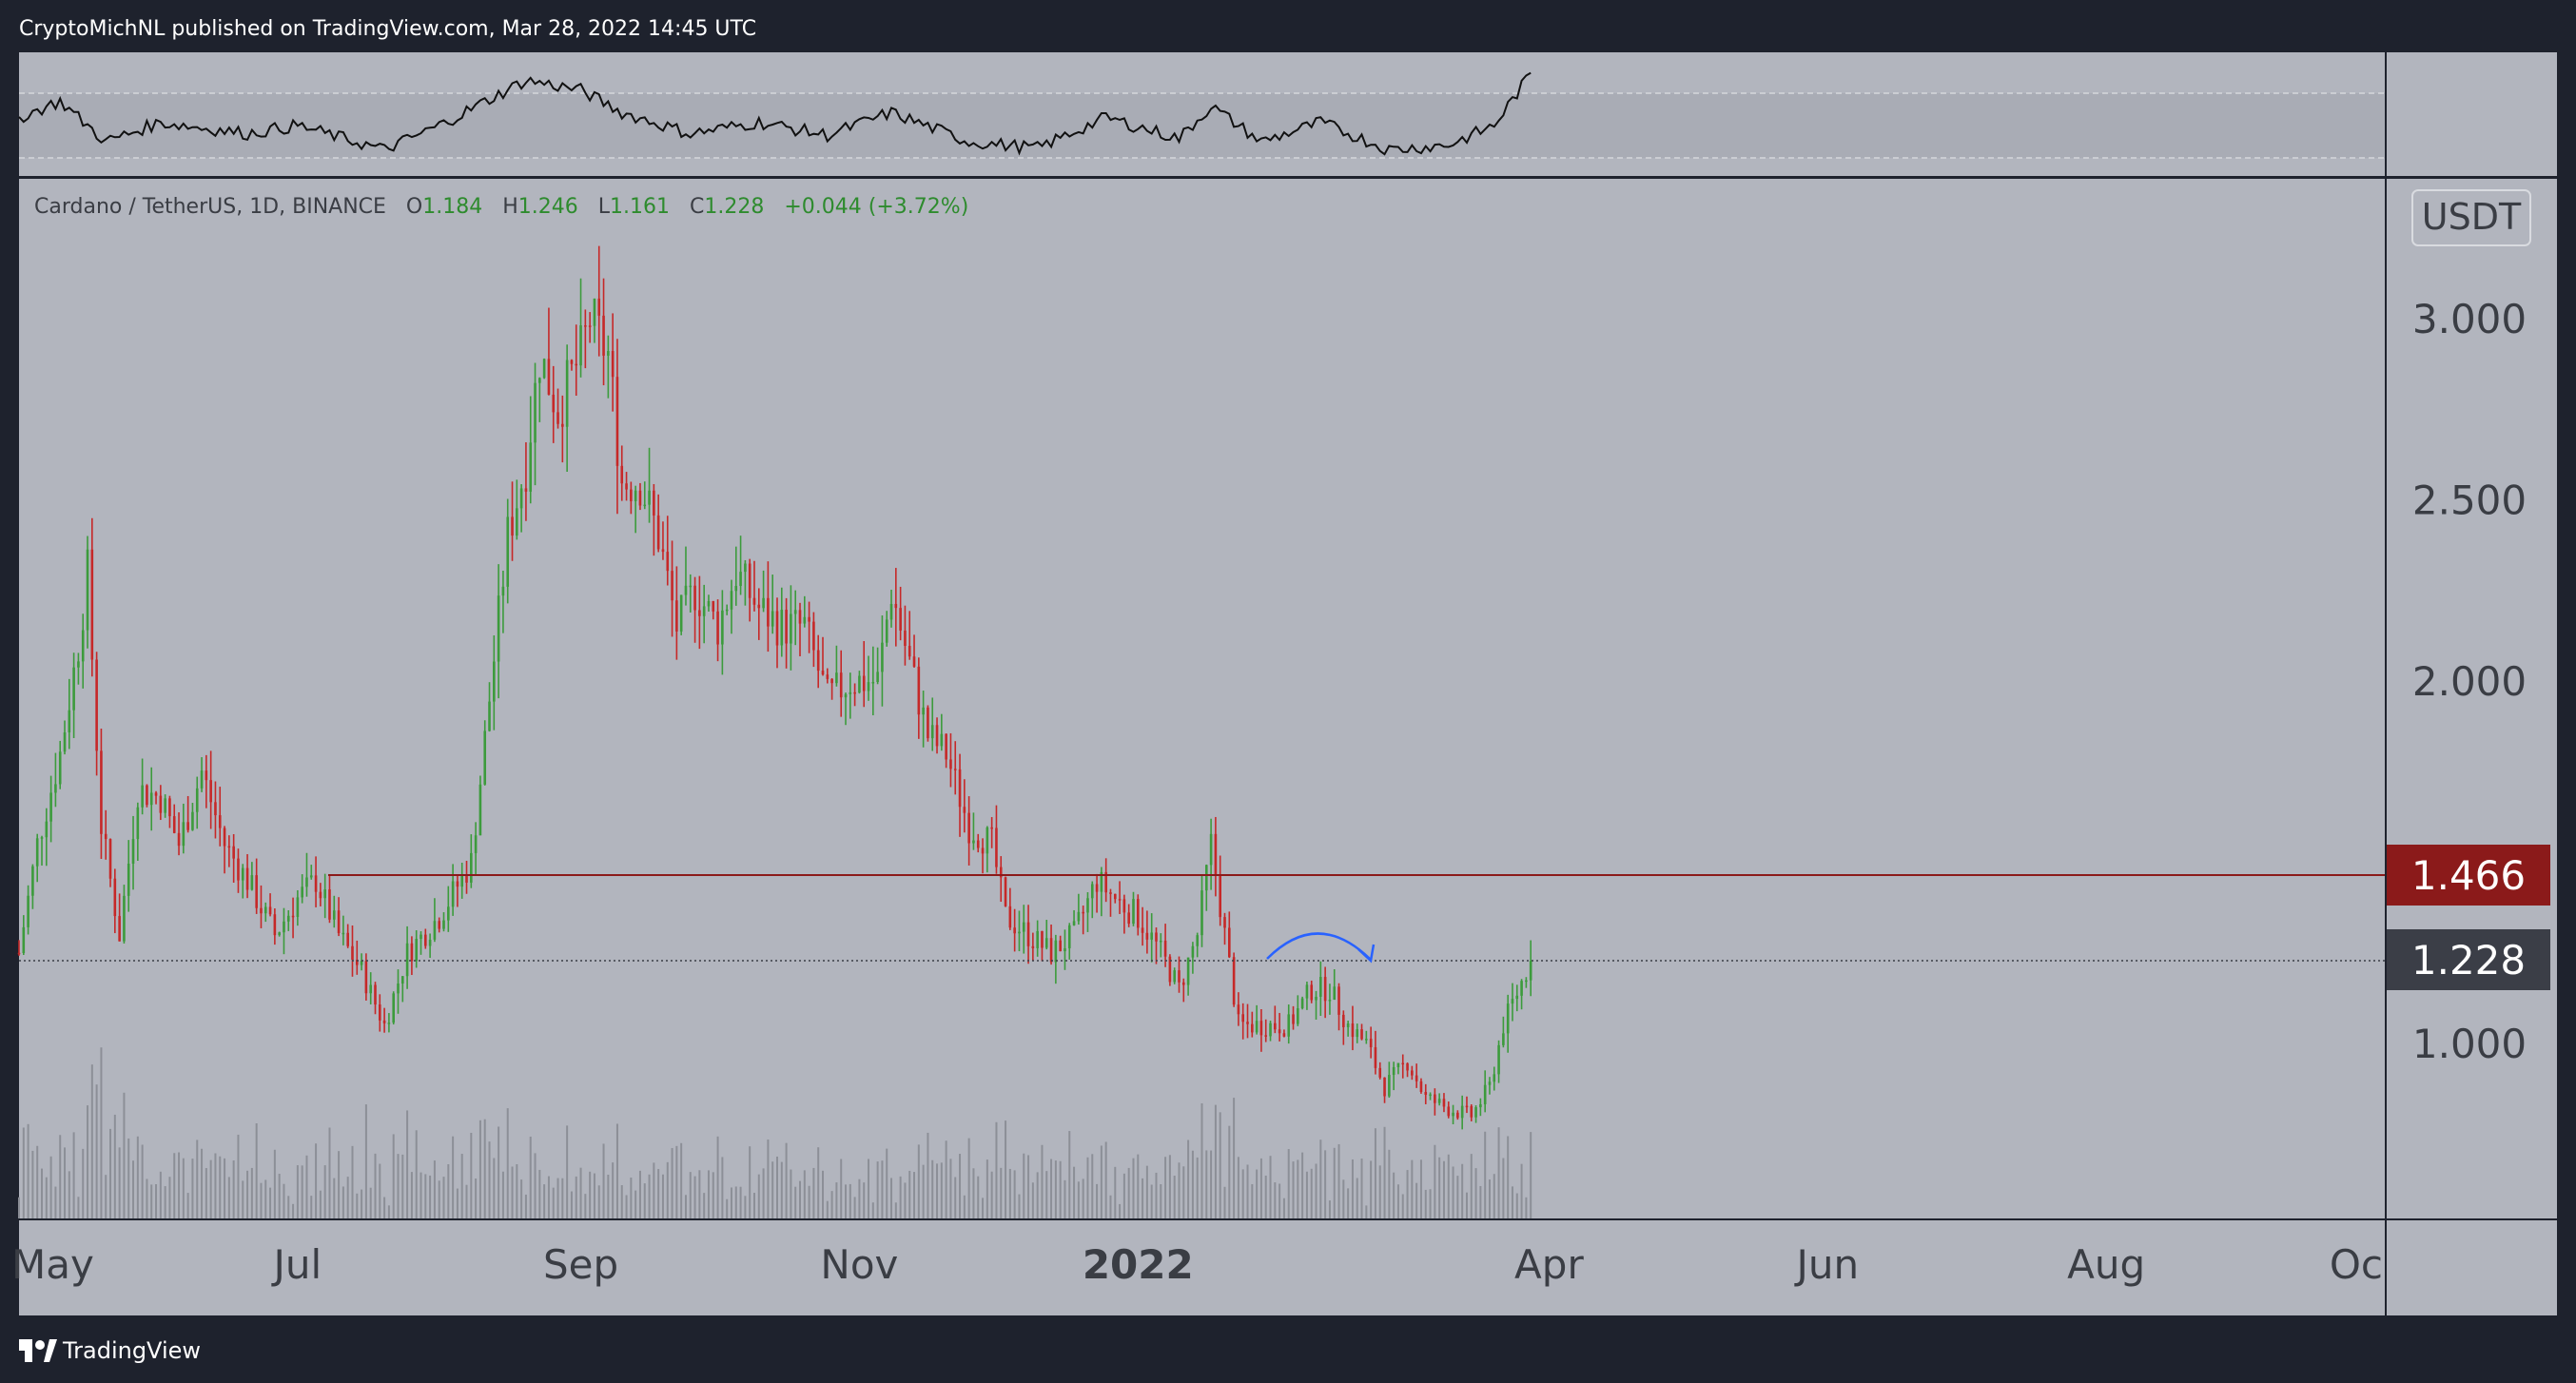 The width and height of the screenshot is (2576, 1383). What do you see at coordinates (1138, 1264) in the screenshot?
I see `x-tick-label: 2022` at bounding box center [1138, 1264].